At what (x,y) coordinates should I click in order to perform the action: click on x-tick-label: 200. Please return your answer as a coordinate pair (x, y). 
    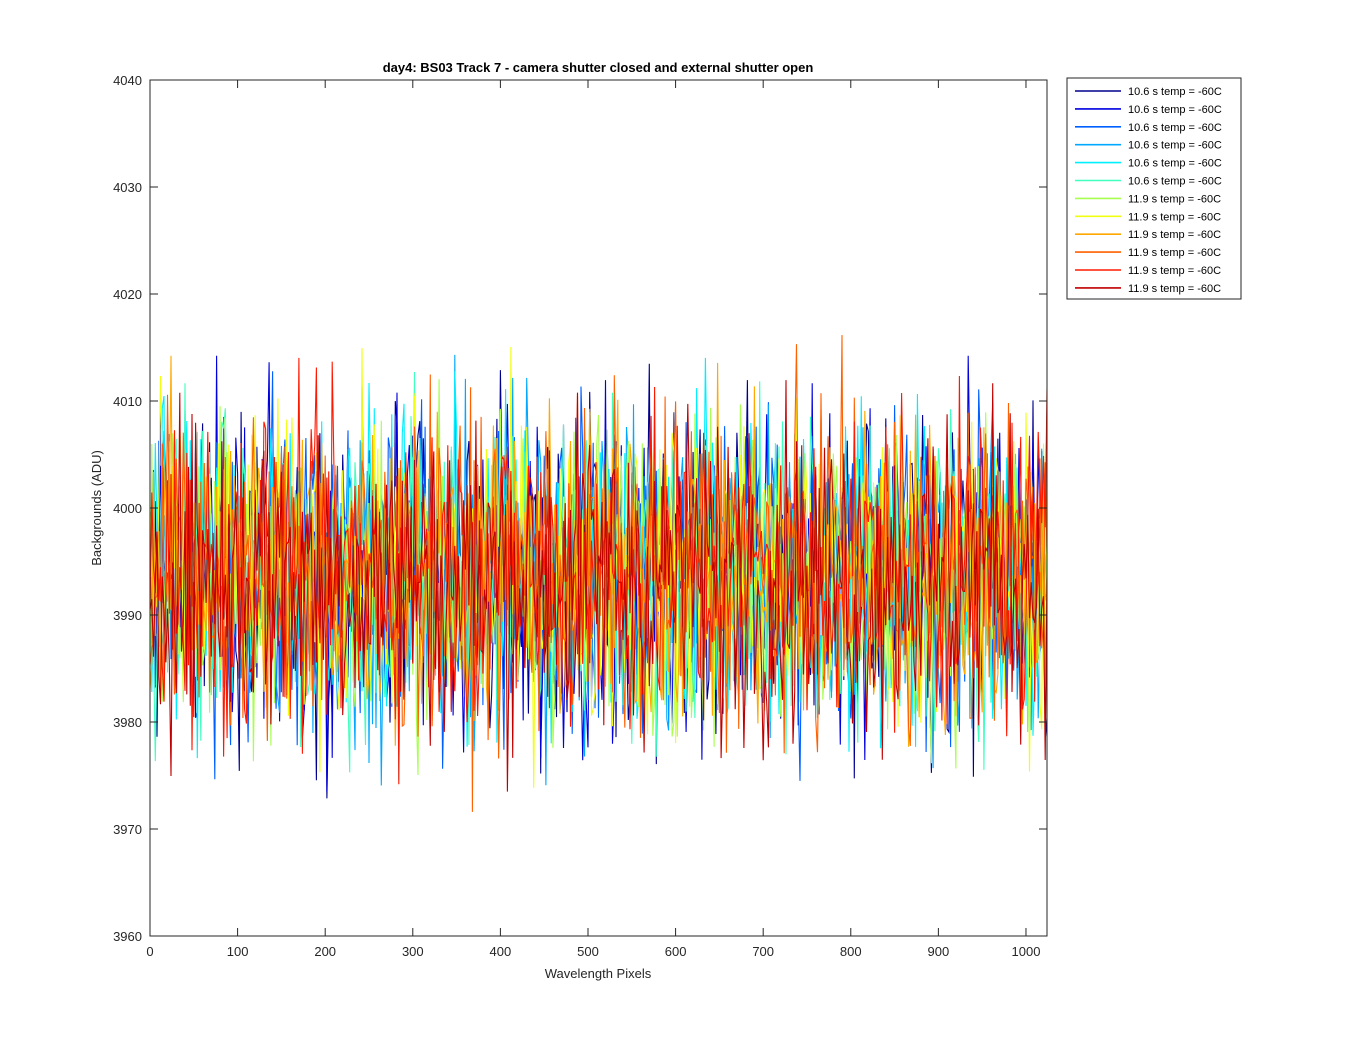
    Looking at the image, I should click on (325, 951).